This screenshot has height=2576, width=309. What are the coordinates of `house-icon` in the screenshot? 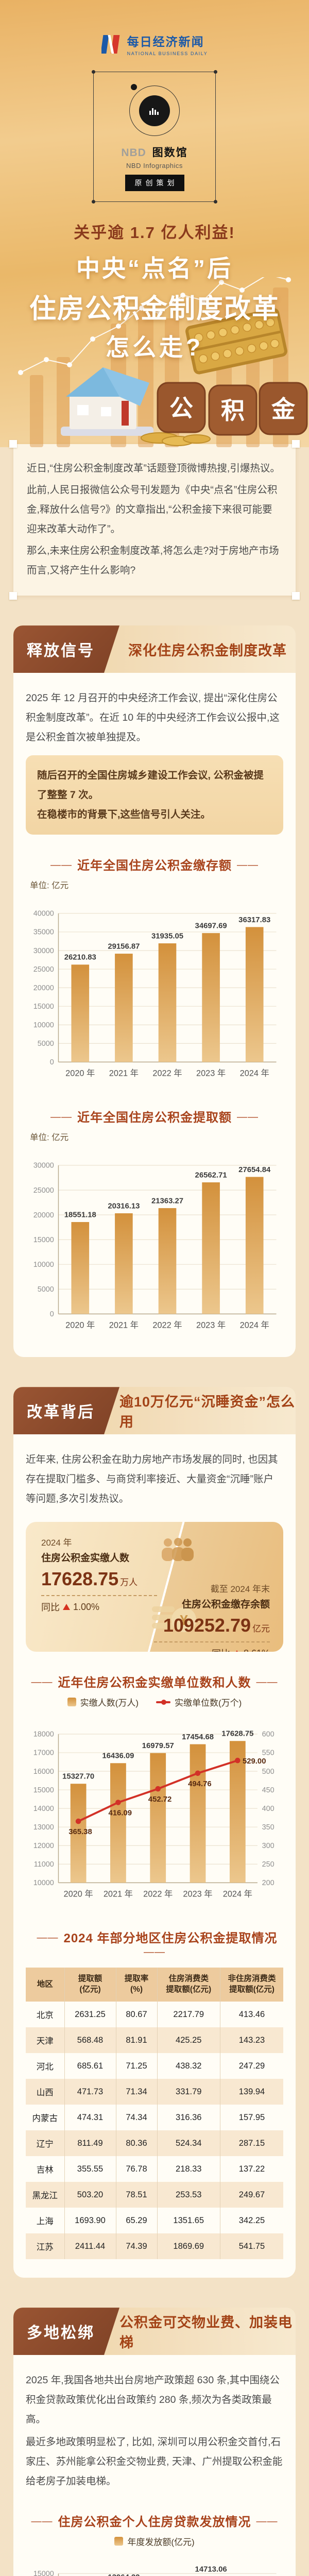 It's located at (107, 401).